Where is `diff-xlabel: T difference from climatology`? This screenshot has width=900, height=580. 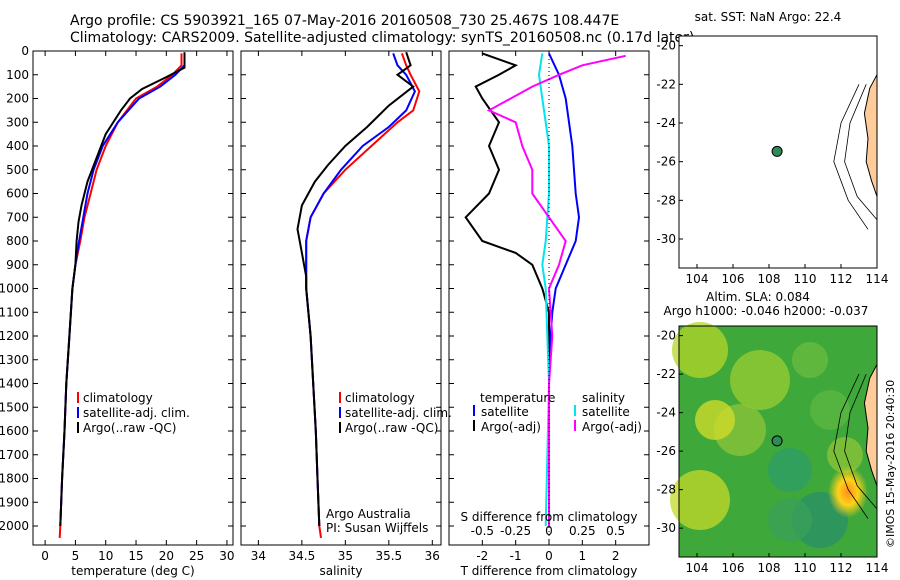 diff-xlabel: T difference from climatology is located at coordinates (549, 571).